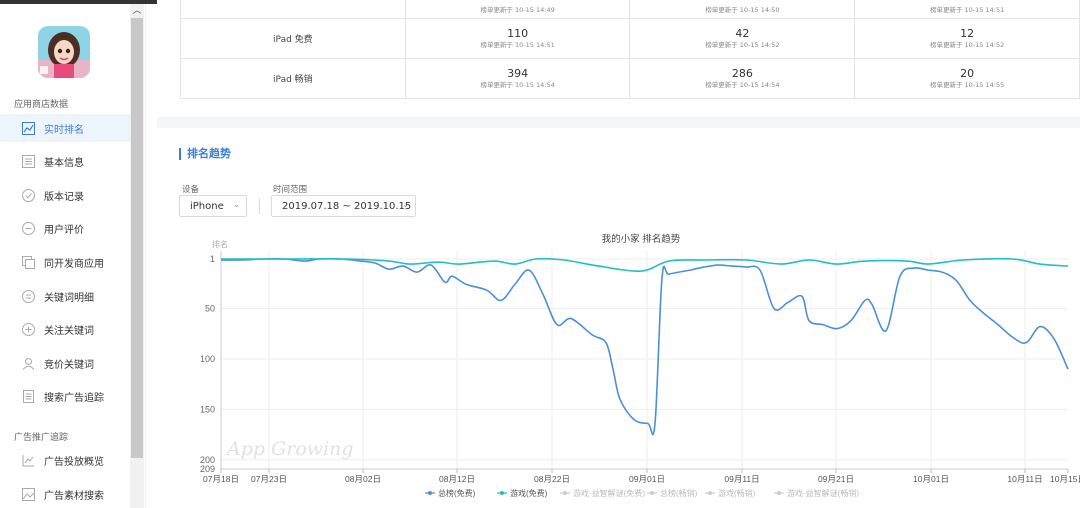 Image resolution: width=1080 pixels, height=508 pixels. Describe the element at coordinates (28, 262) in the screenshot. I see `copy-icon` at that location.